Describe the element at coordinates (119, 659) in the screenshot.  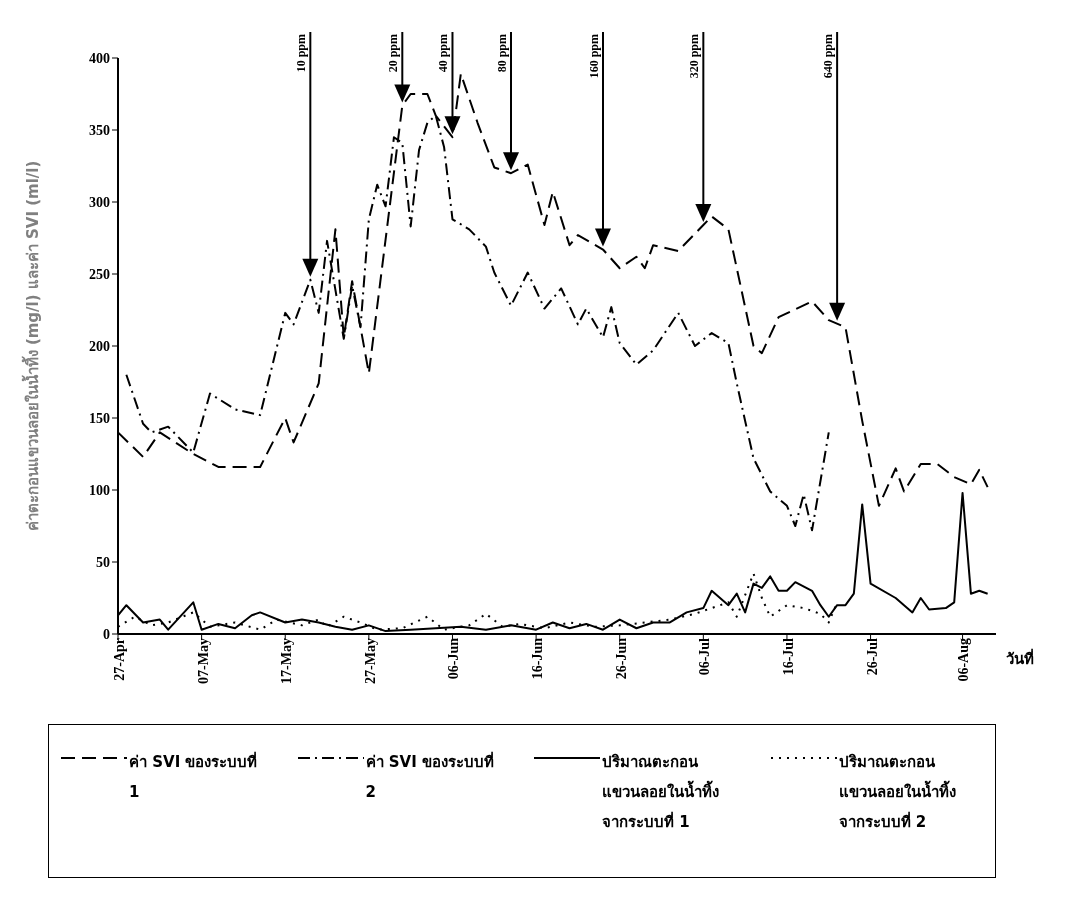
I see `x-tick-label: 27-Apr` at that location.